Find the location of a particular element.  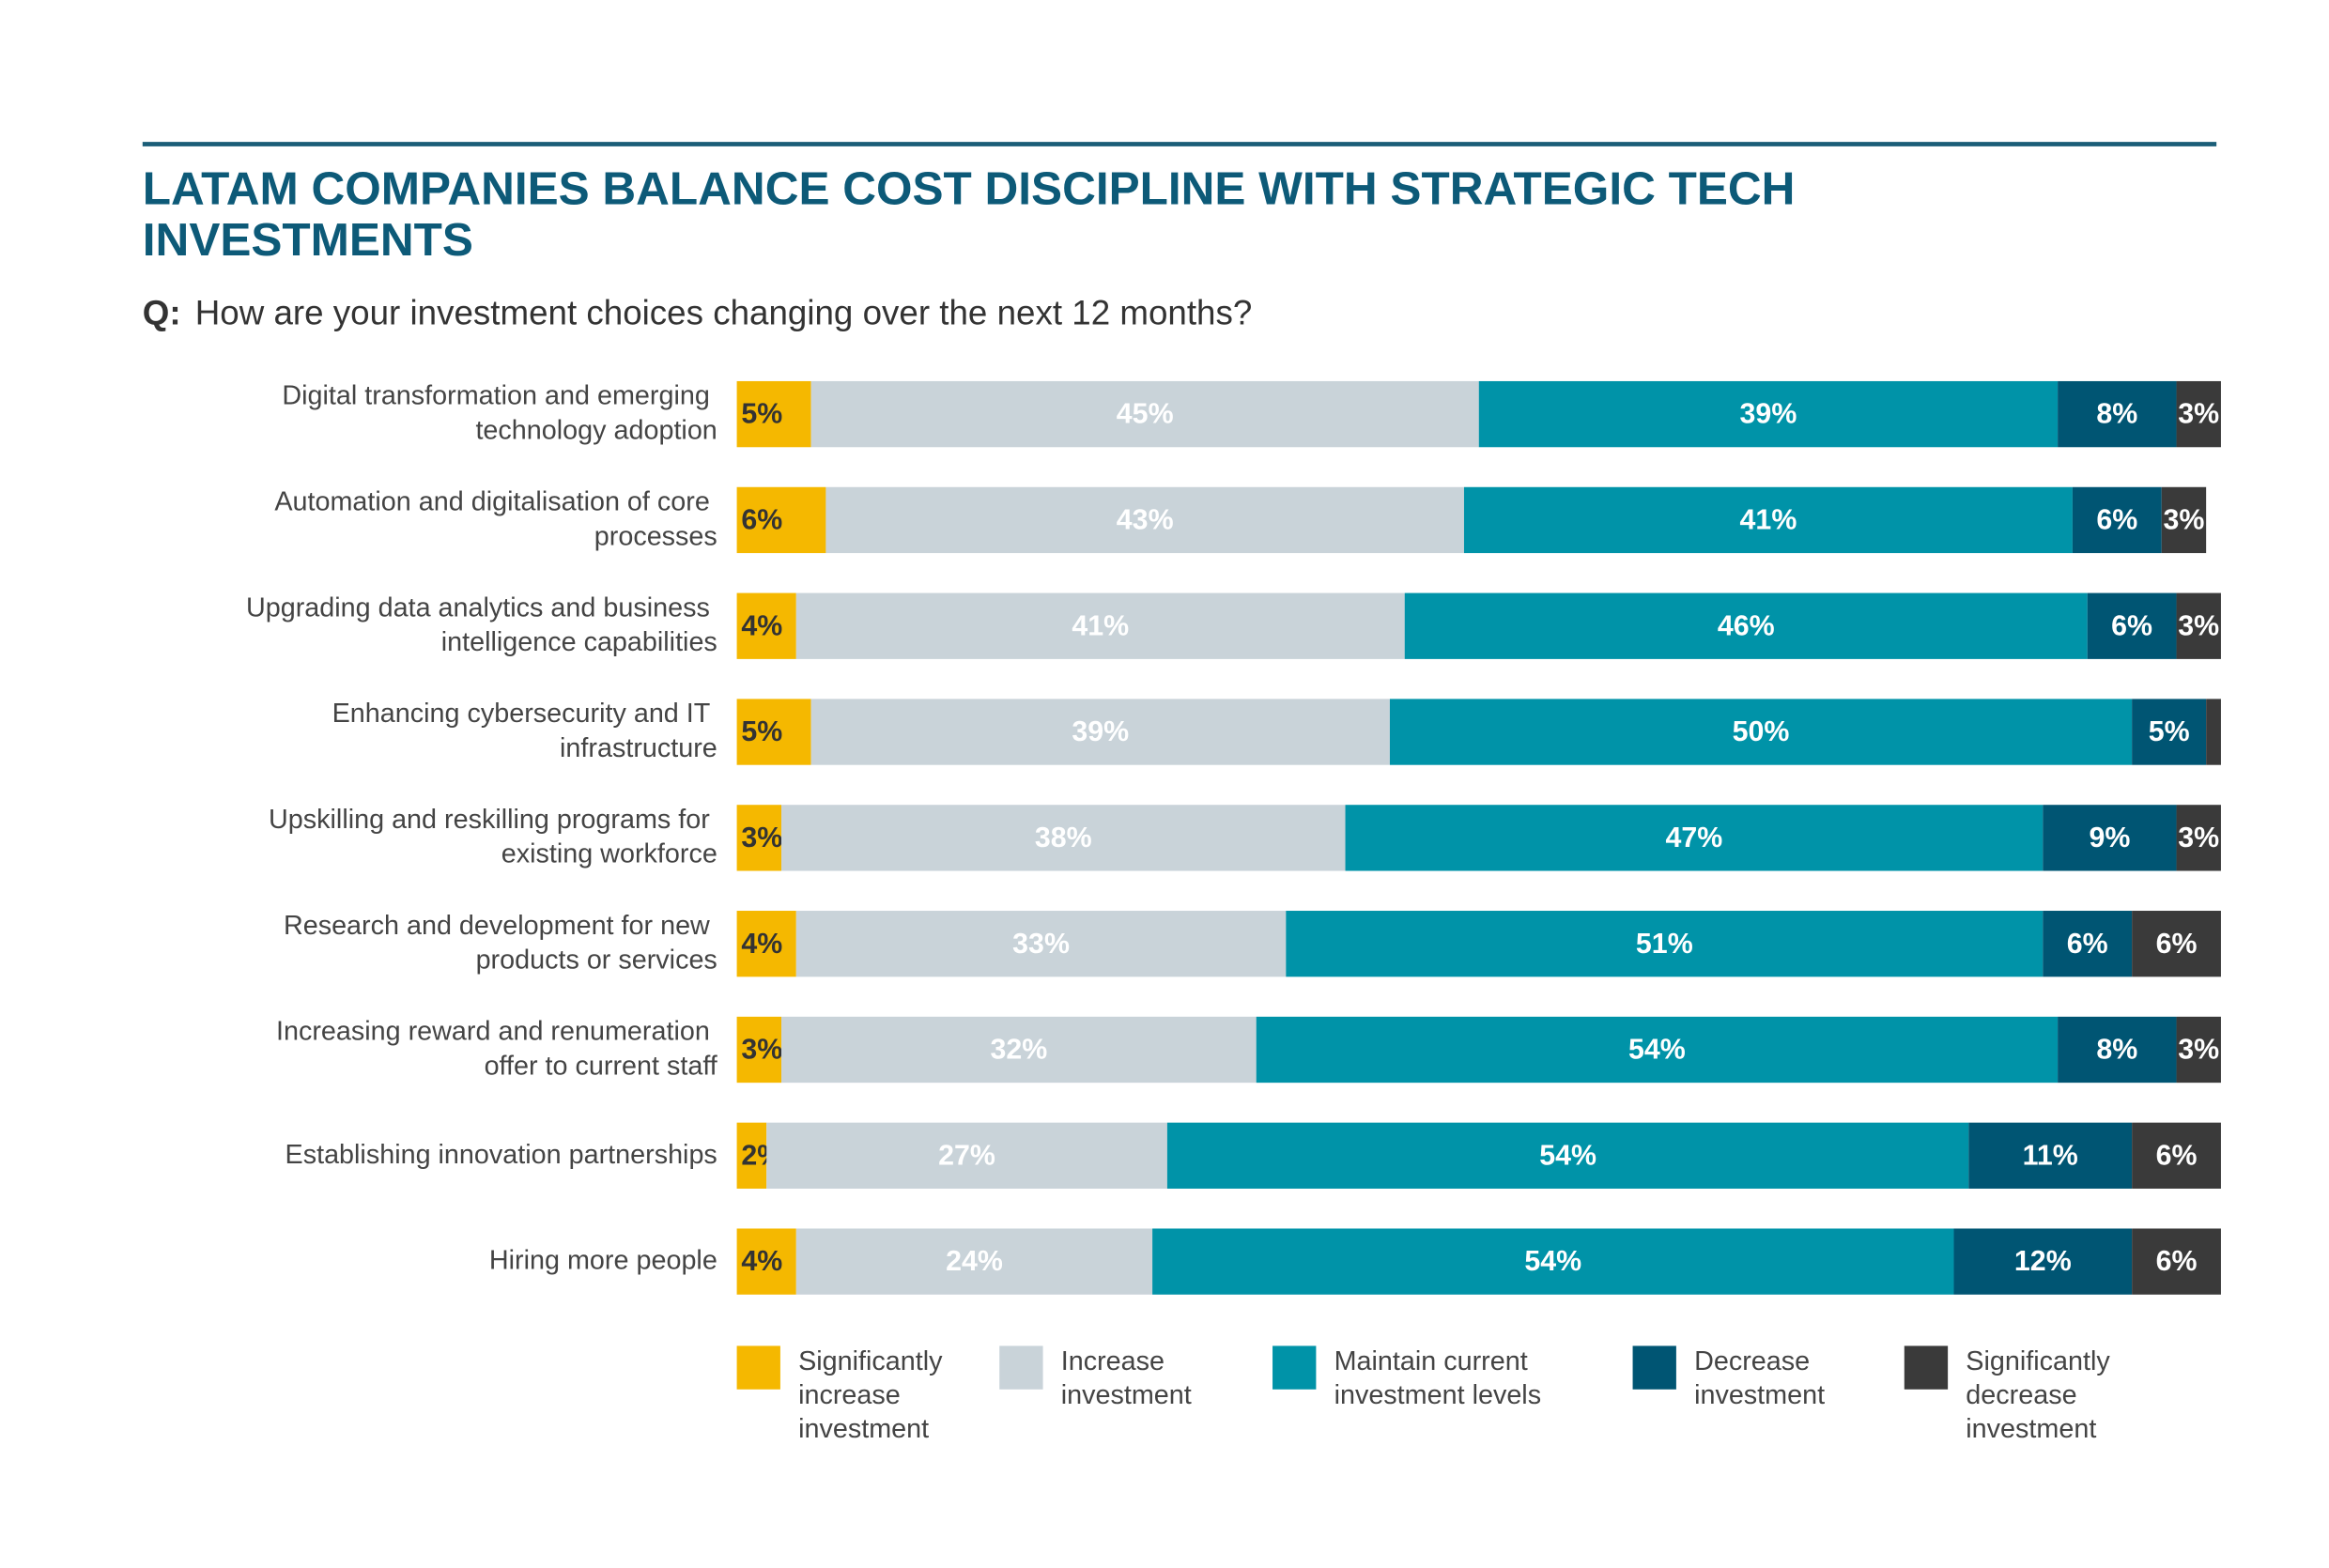

value-label: 50% is located at coordinates (1762, 731).